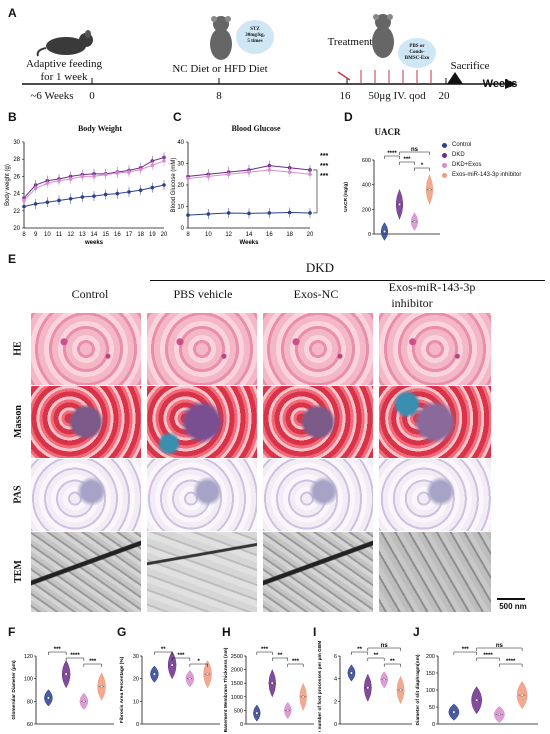  What do you see at coordinates (417, 46) in the screenshot?
I see `pbs-line: PBS or` at bounding box center [417, 46].